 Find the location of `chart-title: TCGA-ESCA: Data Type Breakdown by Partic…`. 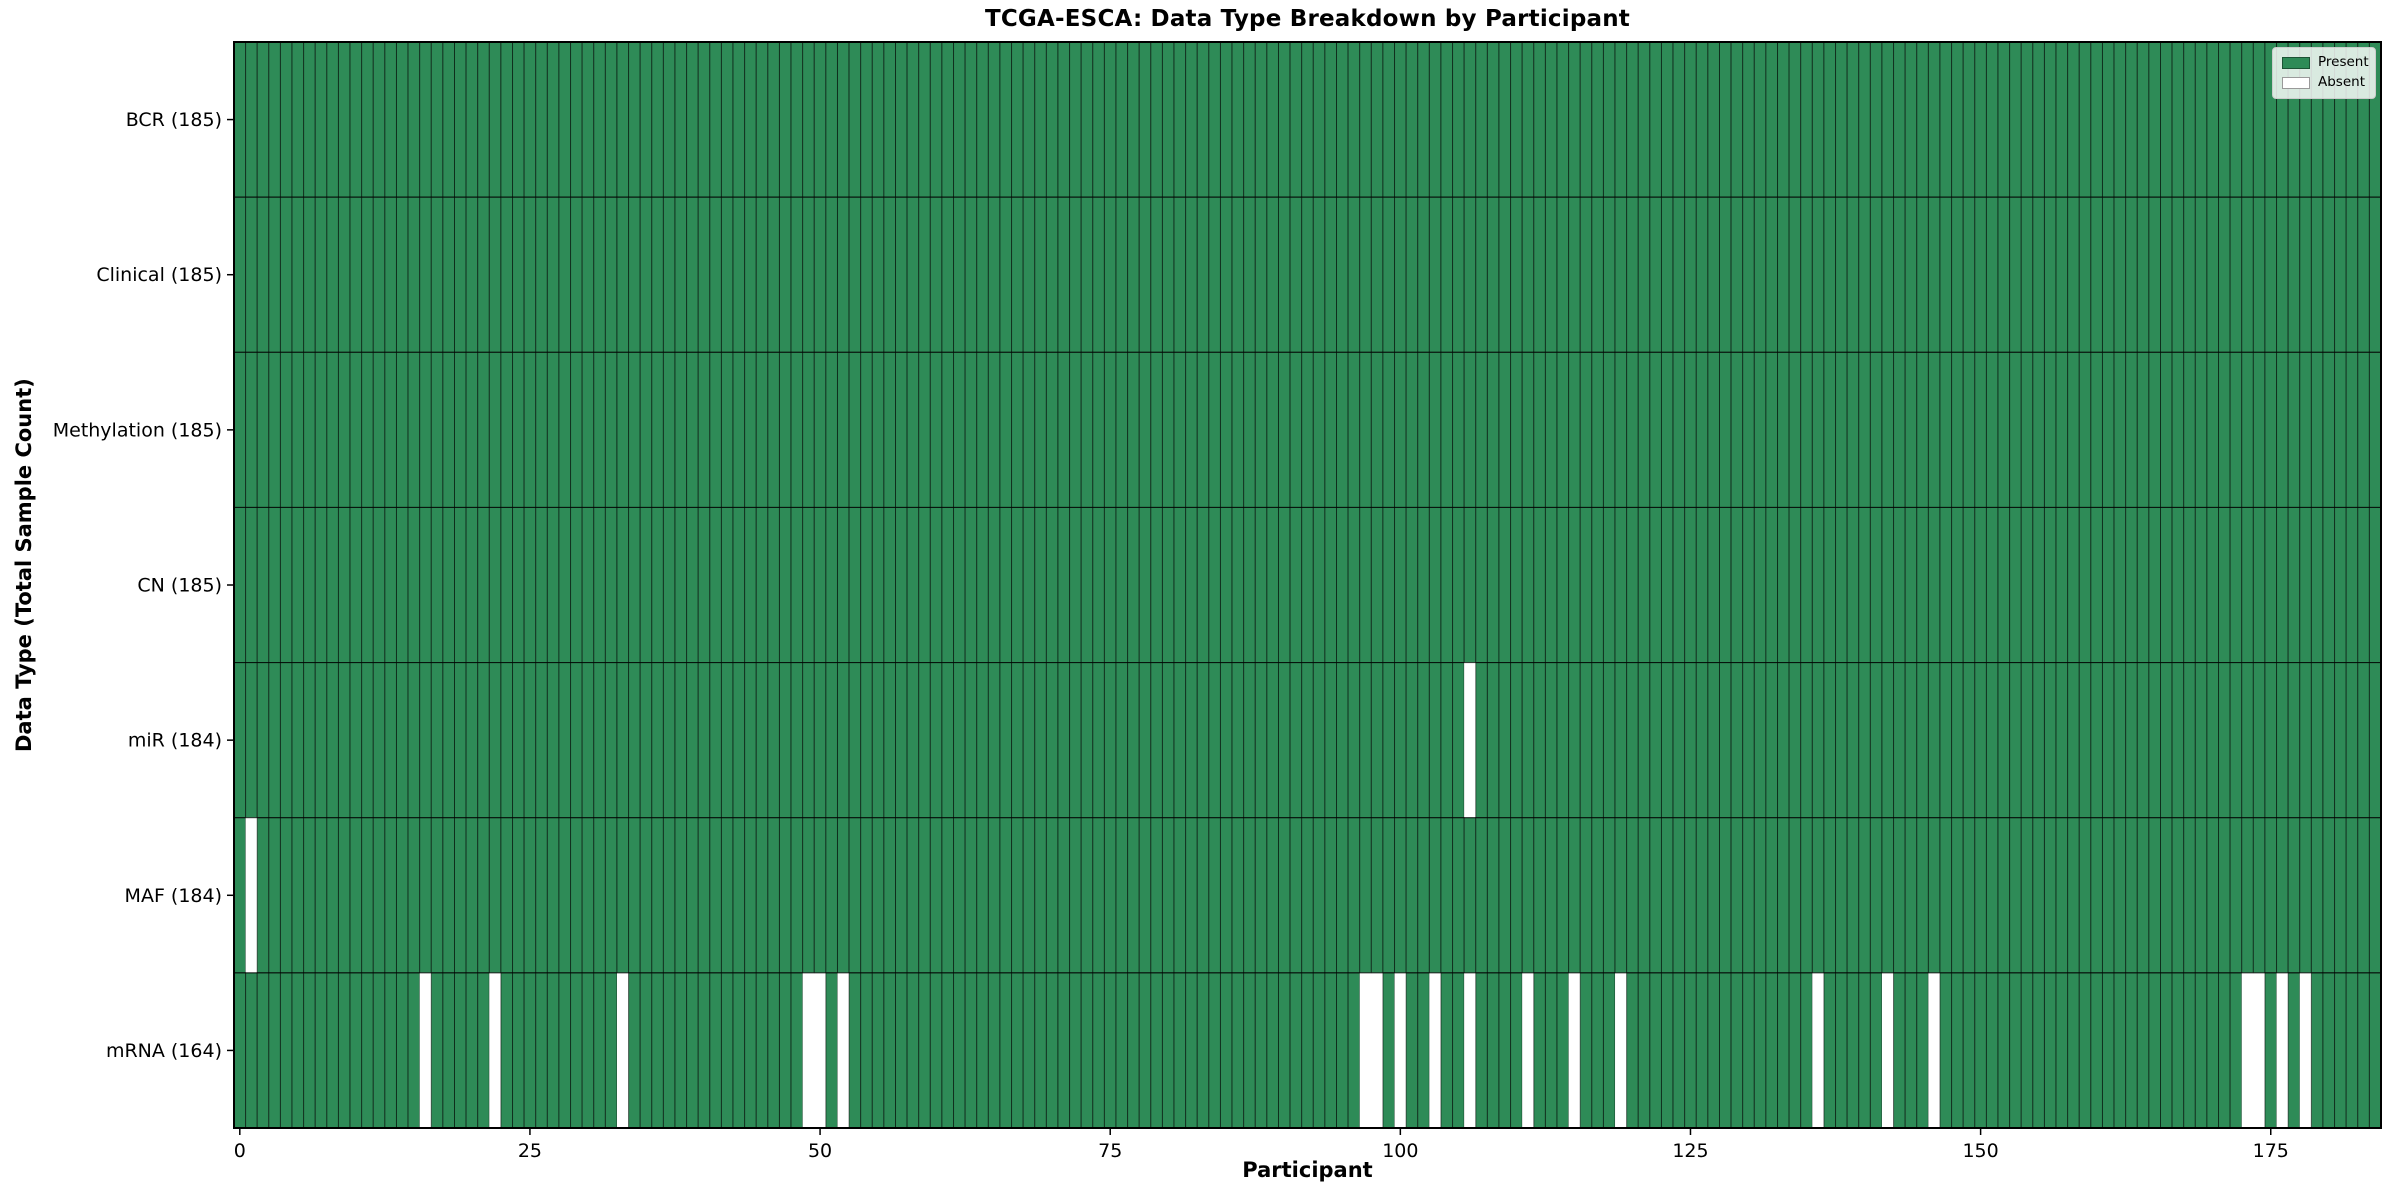

chart-title: TCGA-ESCA: Data Type Breakdown by Partic… is located at coordinates (1307, 19).